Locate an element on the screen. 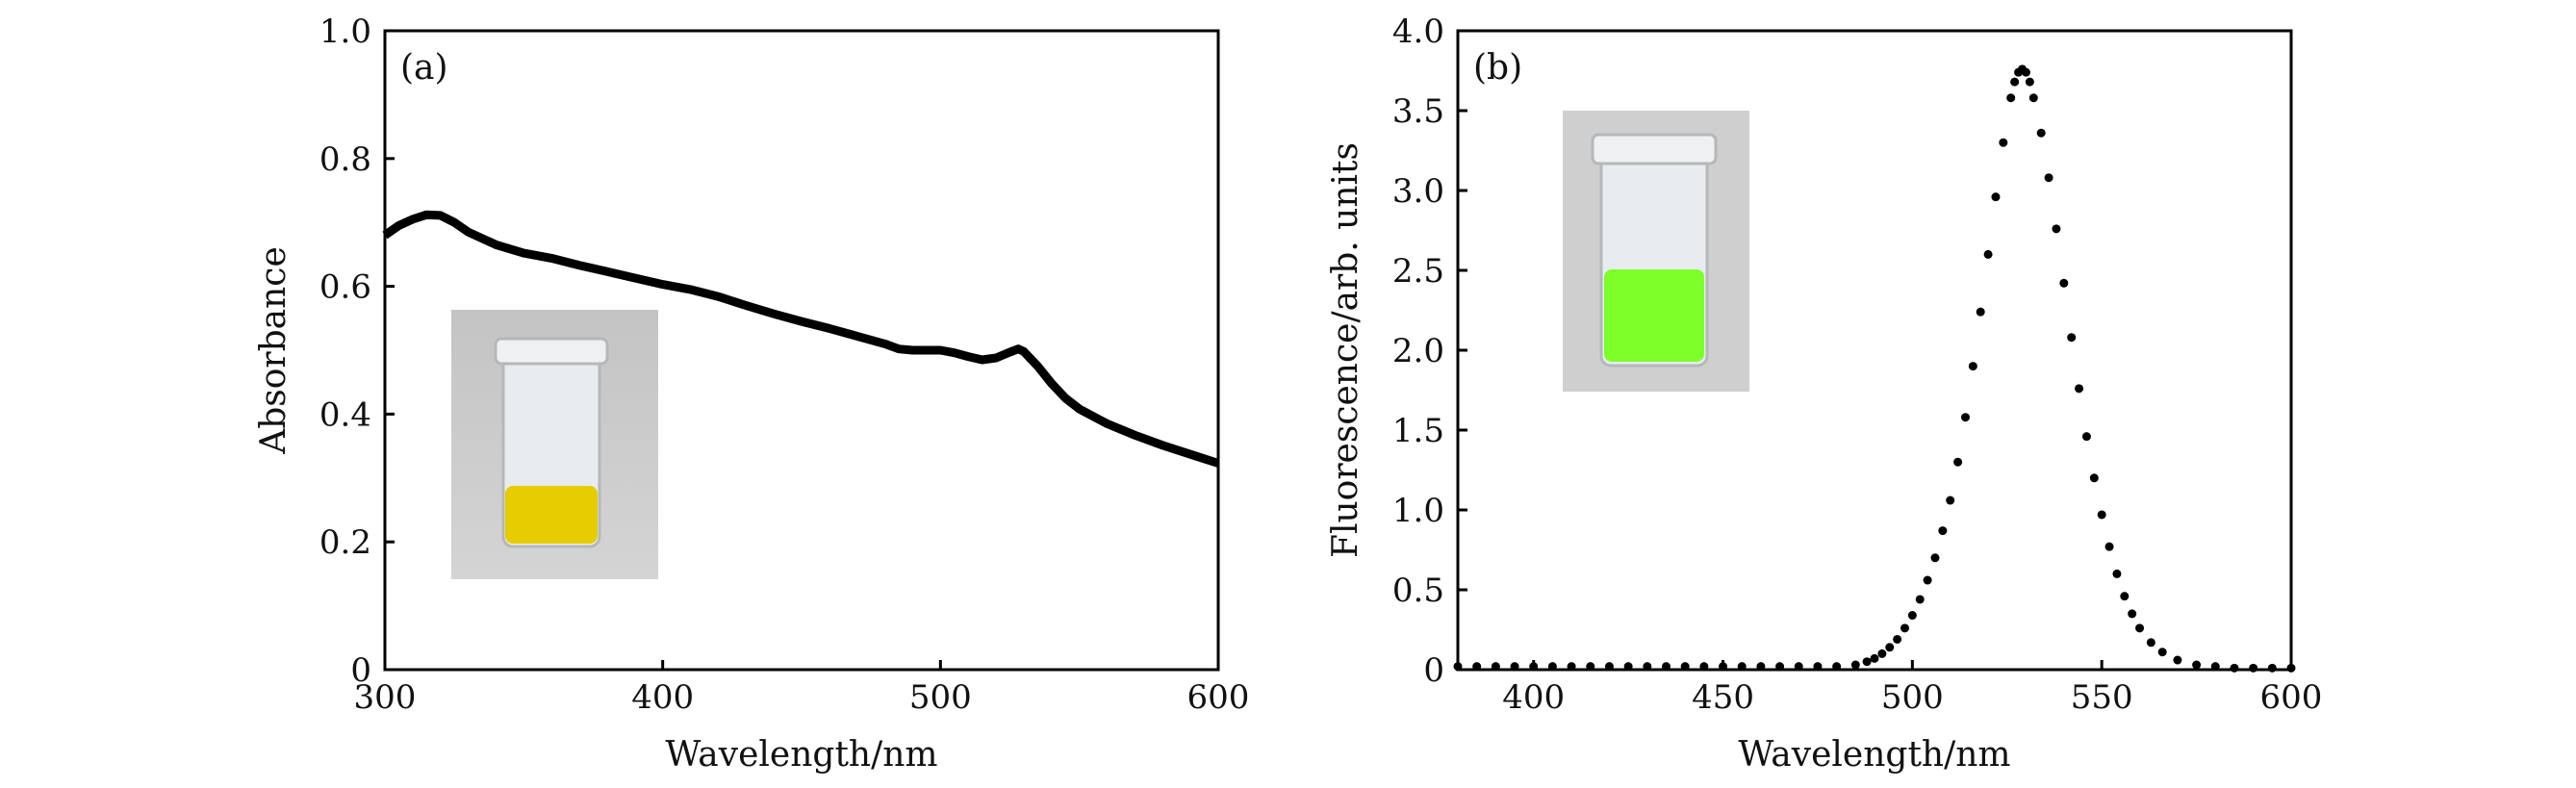  panel-b-y-axis-label: Fluorescence/arb. units is located at coordinates (1345, 350).